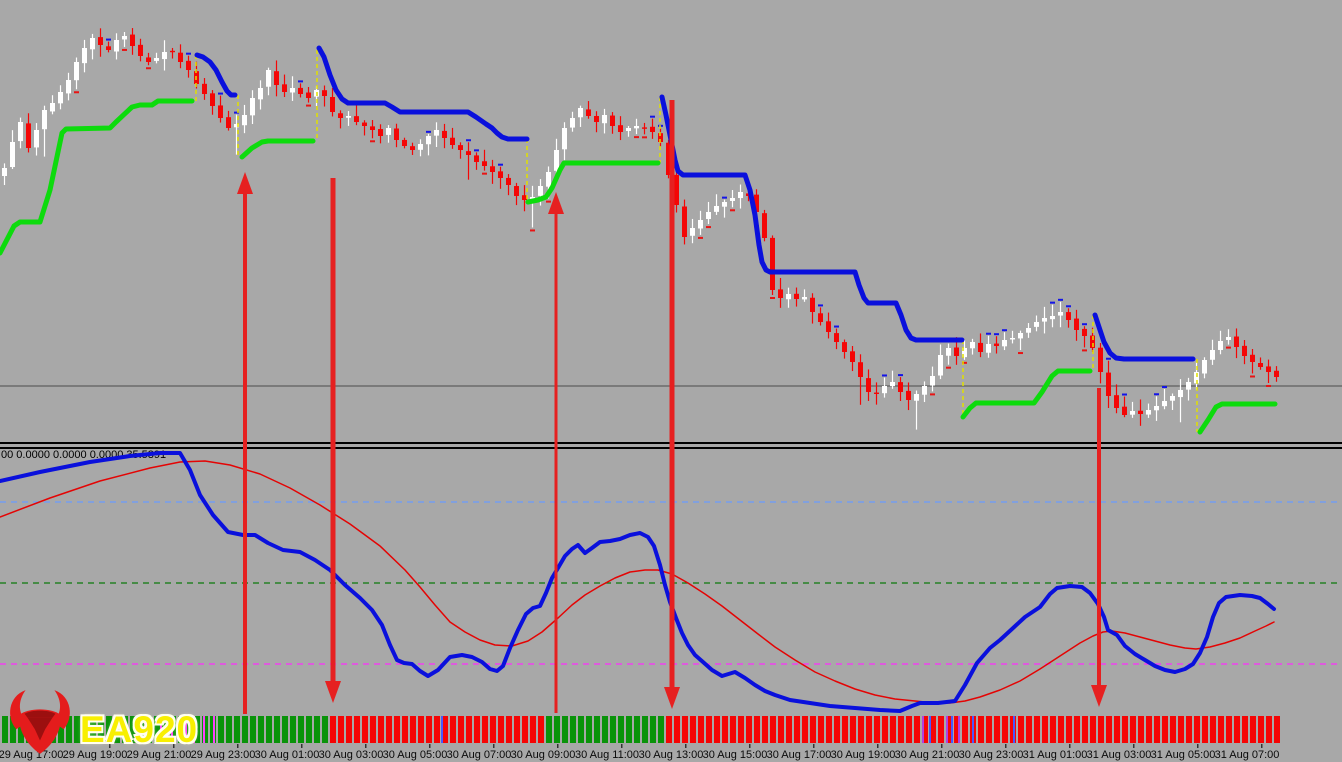 This screenshot has width=1342, height=762. I want to click on logo-text: EA920, so click(139, 729).